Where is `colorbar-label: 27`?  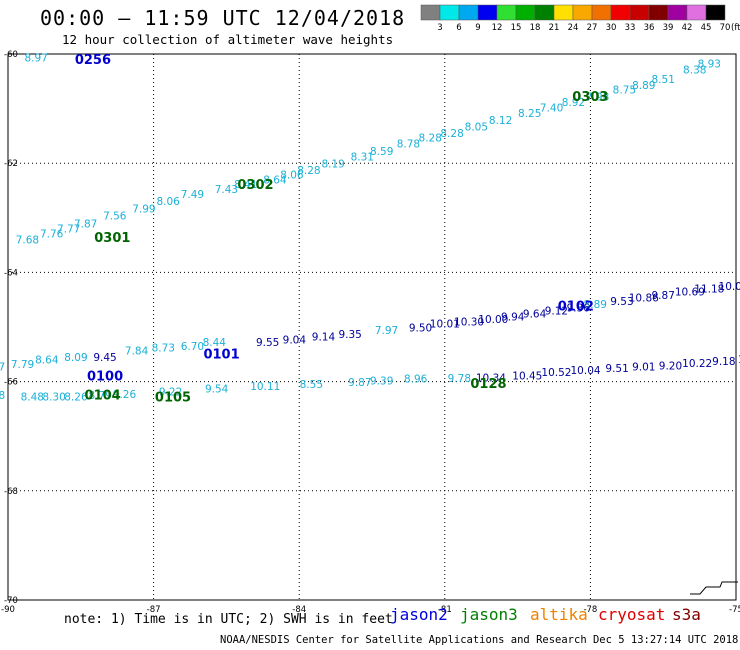 colorbar-label: 27 is located at coordinates (592, 28).